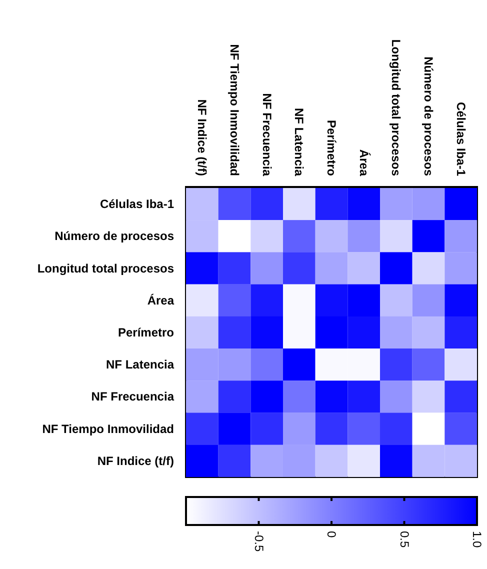 This screenshot has width=487, height=569. I want to click on color-bar-label: 0, so click(331, 534).